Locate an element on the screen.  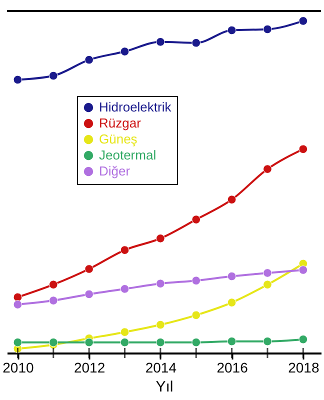
x-tick-label: 2018 is located at coordinates (304, 368).